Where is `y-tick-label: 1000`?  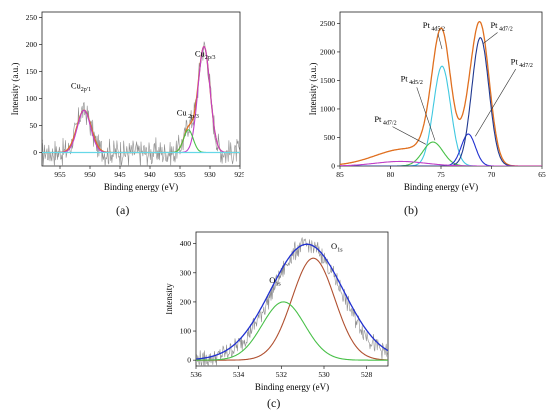 y-tick-label: 1000 is located at coordinates (327, 108).